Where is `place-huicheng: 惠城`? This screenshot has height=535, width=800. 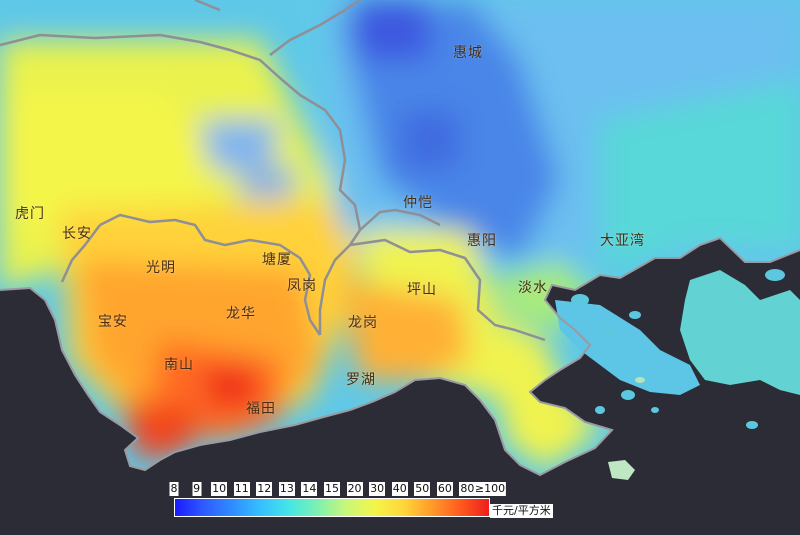 place-huicheng: 惠城 is located at coordinates (468, 53).